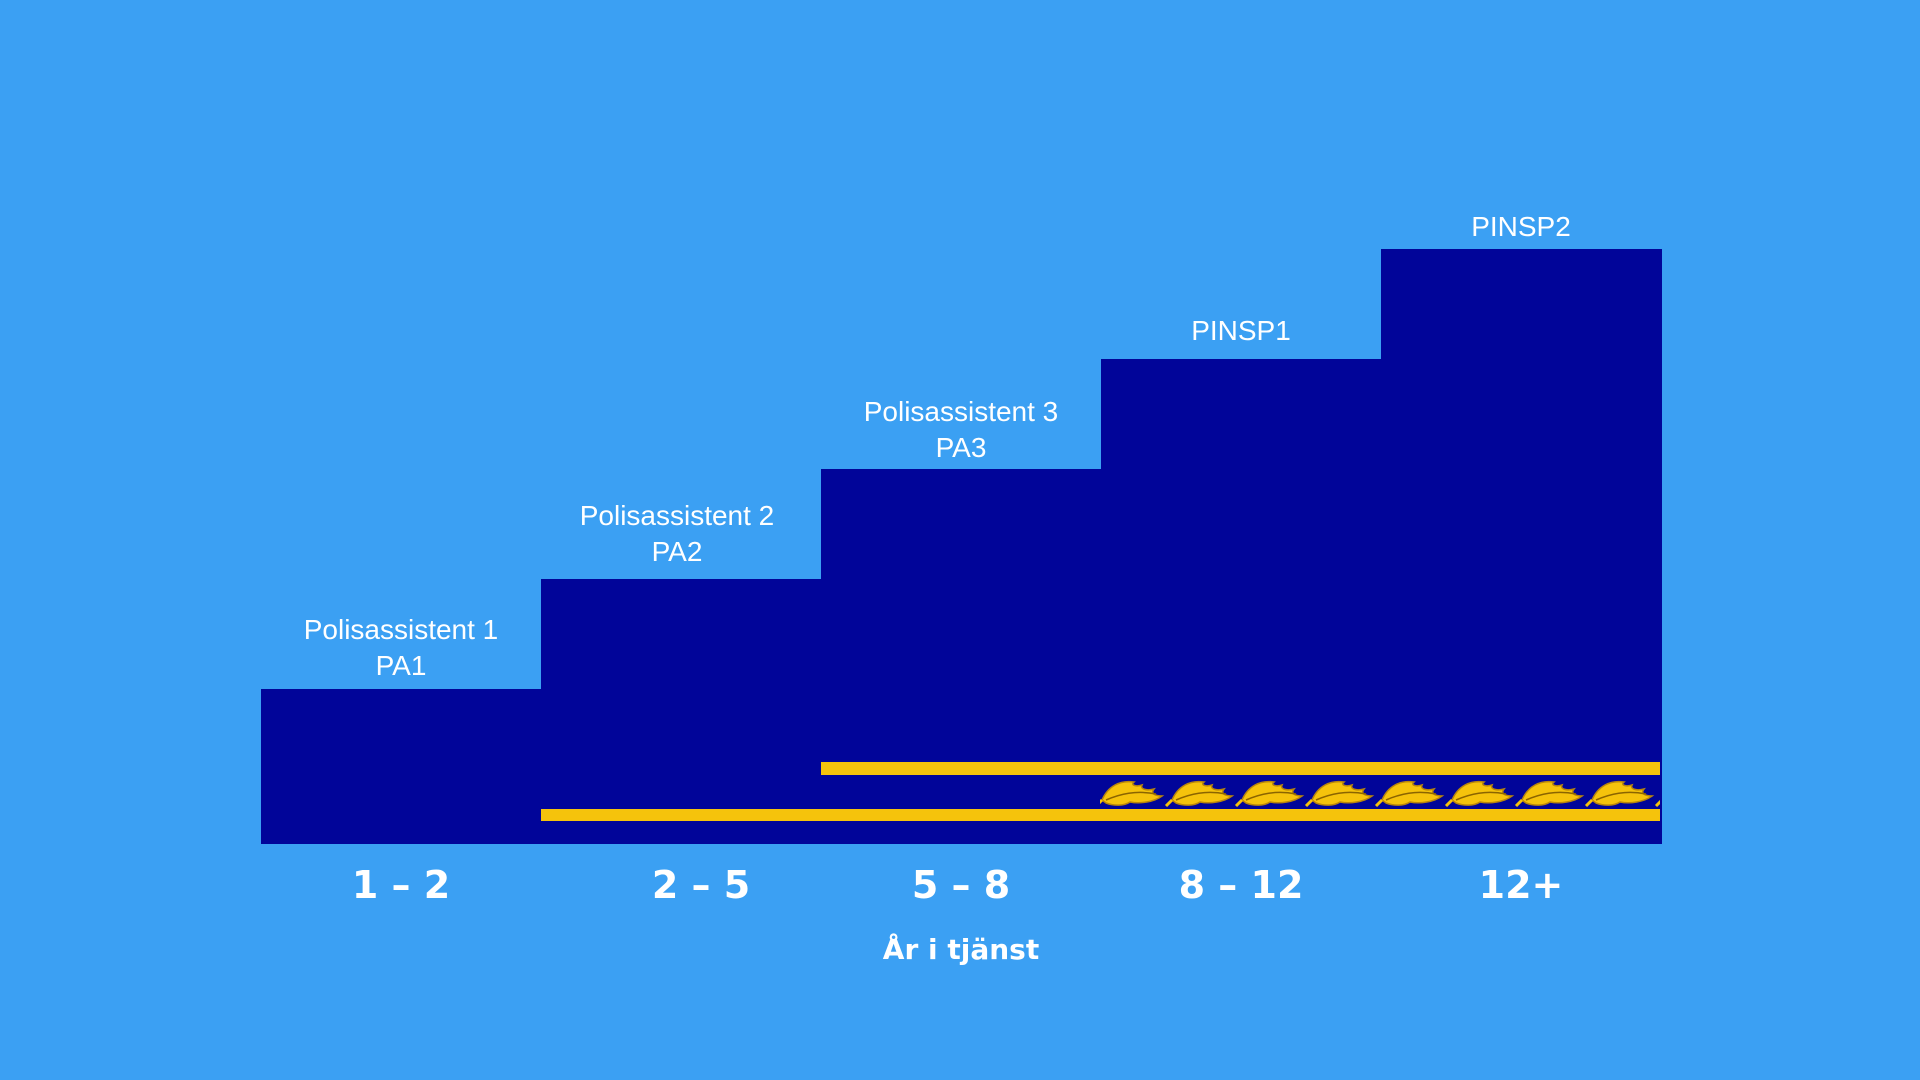 The height and width of the screenshot is (1080, 1920). I want to click on step-label-pa1: Polisassistent 1 PA1, so click(401, 648).